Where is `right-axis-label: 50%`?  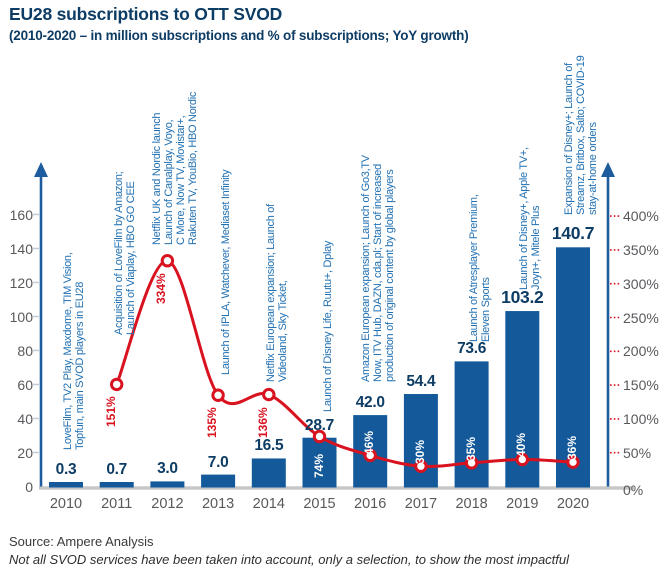 right-axis-label: 50% is located at coordinates (637, 452).